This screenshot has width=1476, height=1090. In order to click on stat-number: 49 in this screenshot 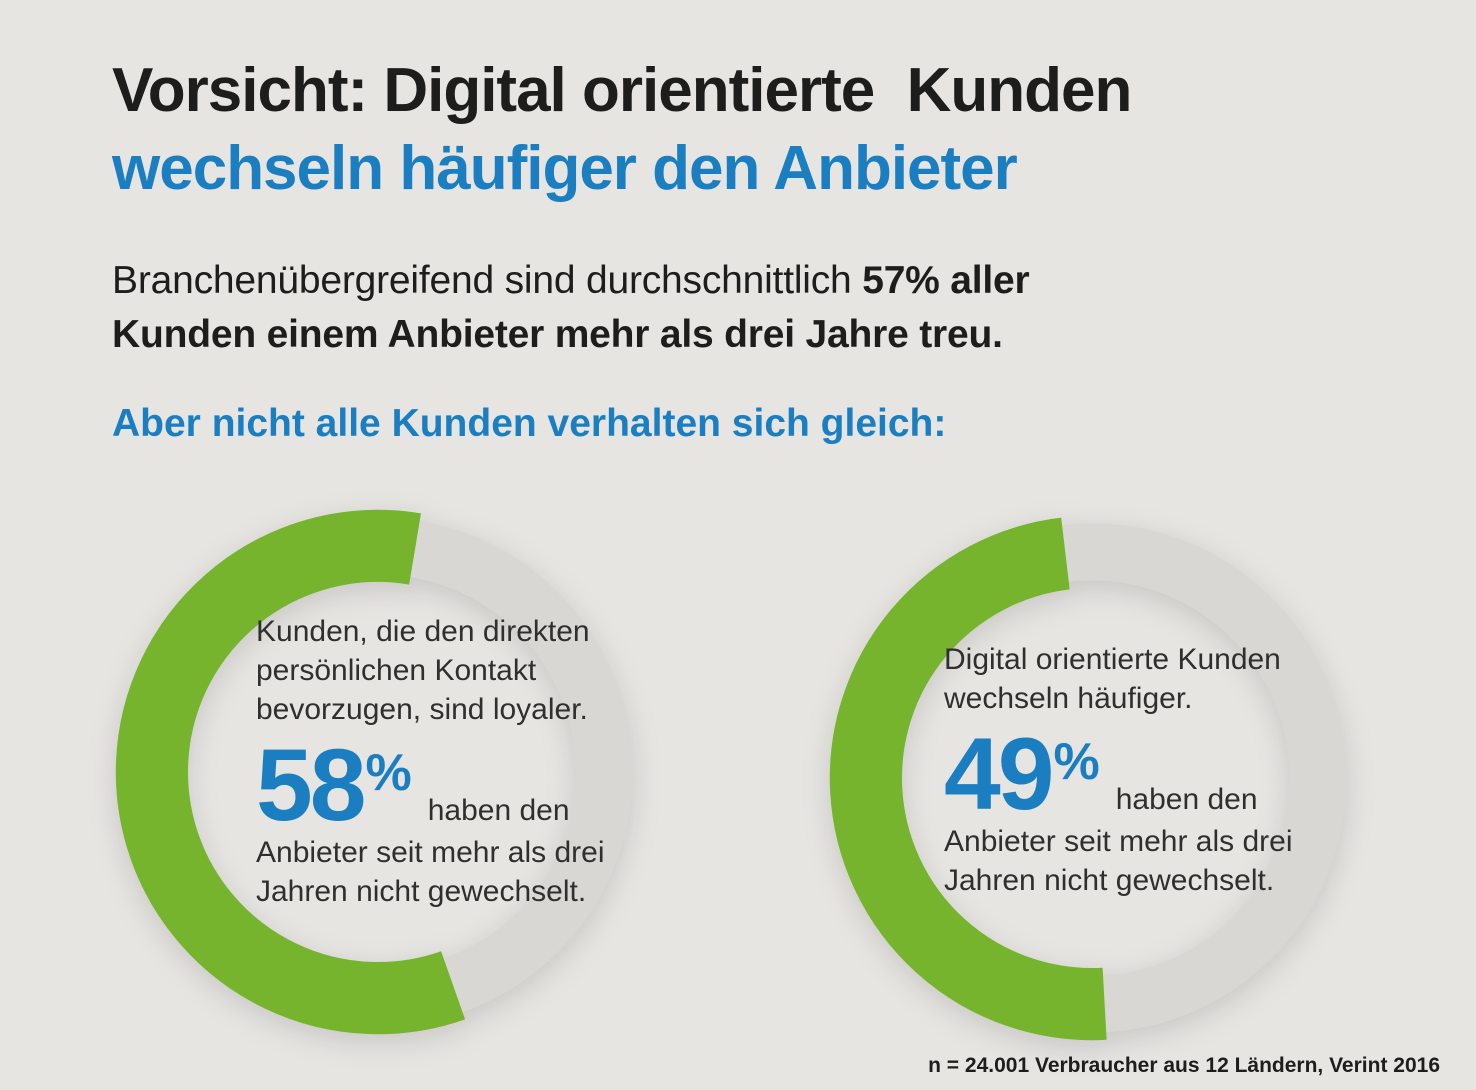, I will do `click(999, 774)`.